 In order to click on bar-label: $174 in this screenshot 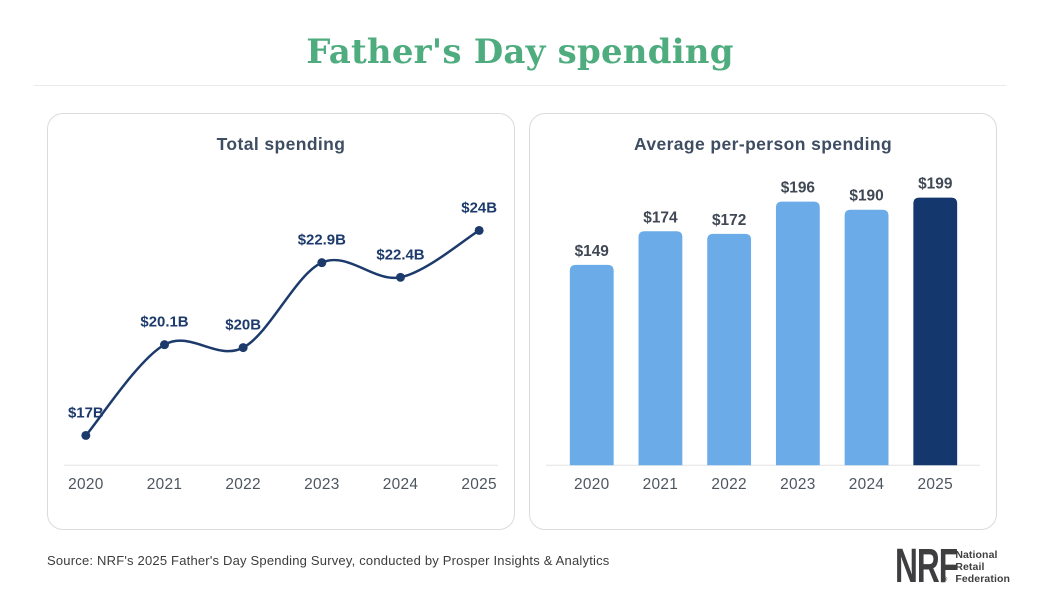, I will do `click(660, 217)`.